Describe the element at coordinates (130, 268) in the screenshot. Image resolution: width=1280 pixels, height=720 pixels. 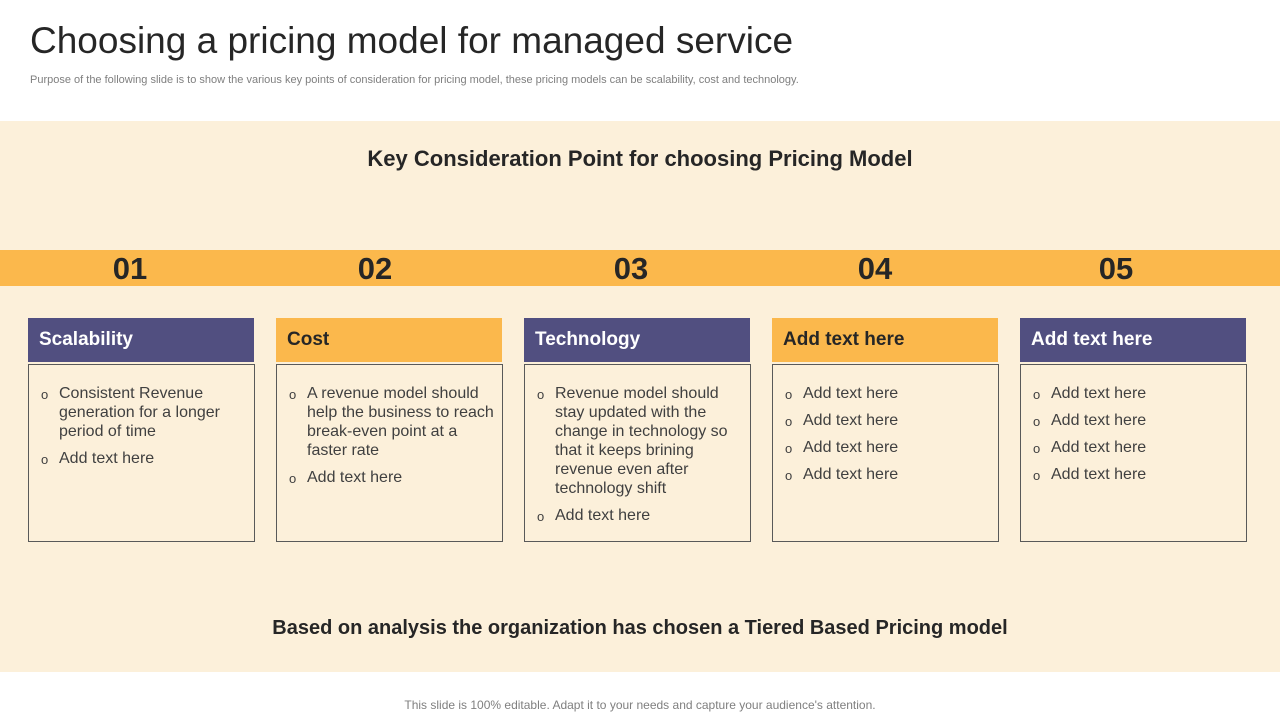
I see `step-number-01: 01` at that location.